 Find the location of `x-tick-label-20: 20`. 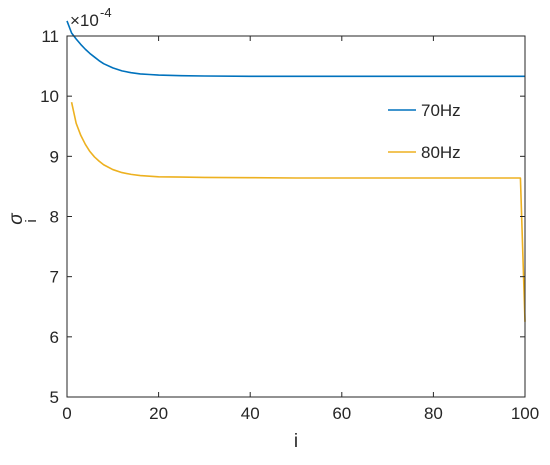

x-tick-label-20: 20 is located at coordinates (158, 413).